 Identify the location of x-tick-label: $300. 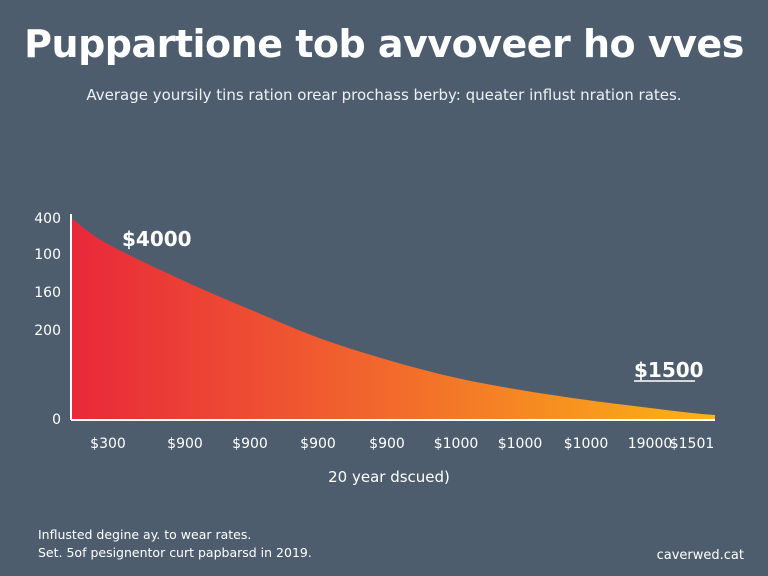
(108, 444).